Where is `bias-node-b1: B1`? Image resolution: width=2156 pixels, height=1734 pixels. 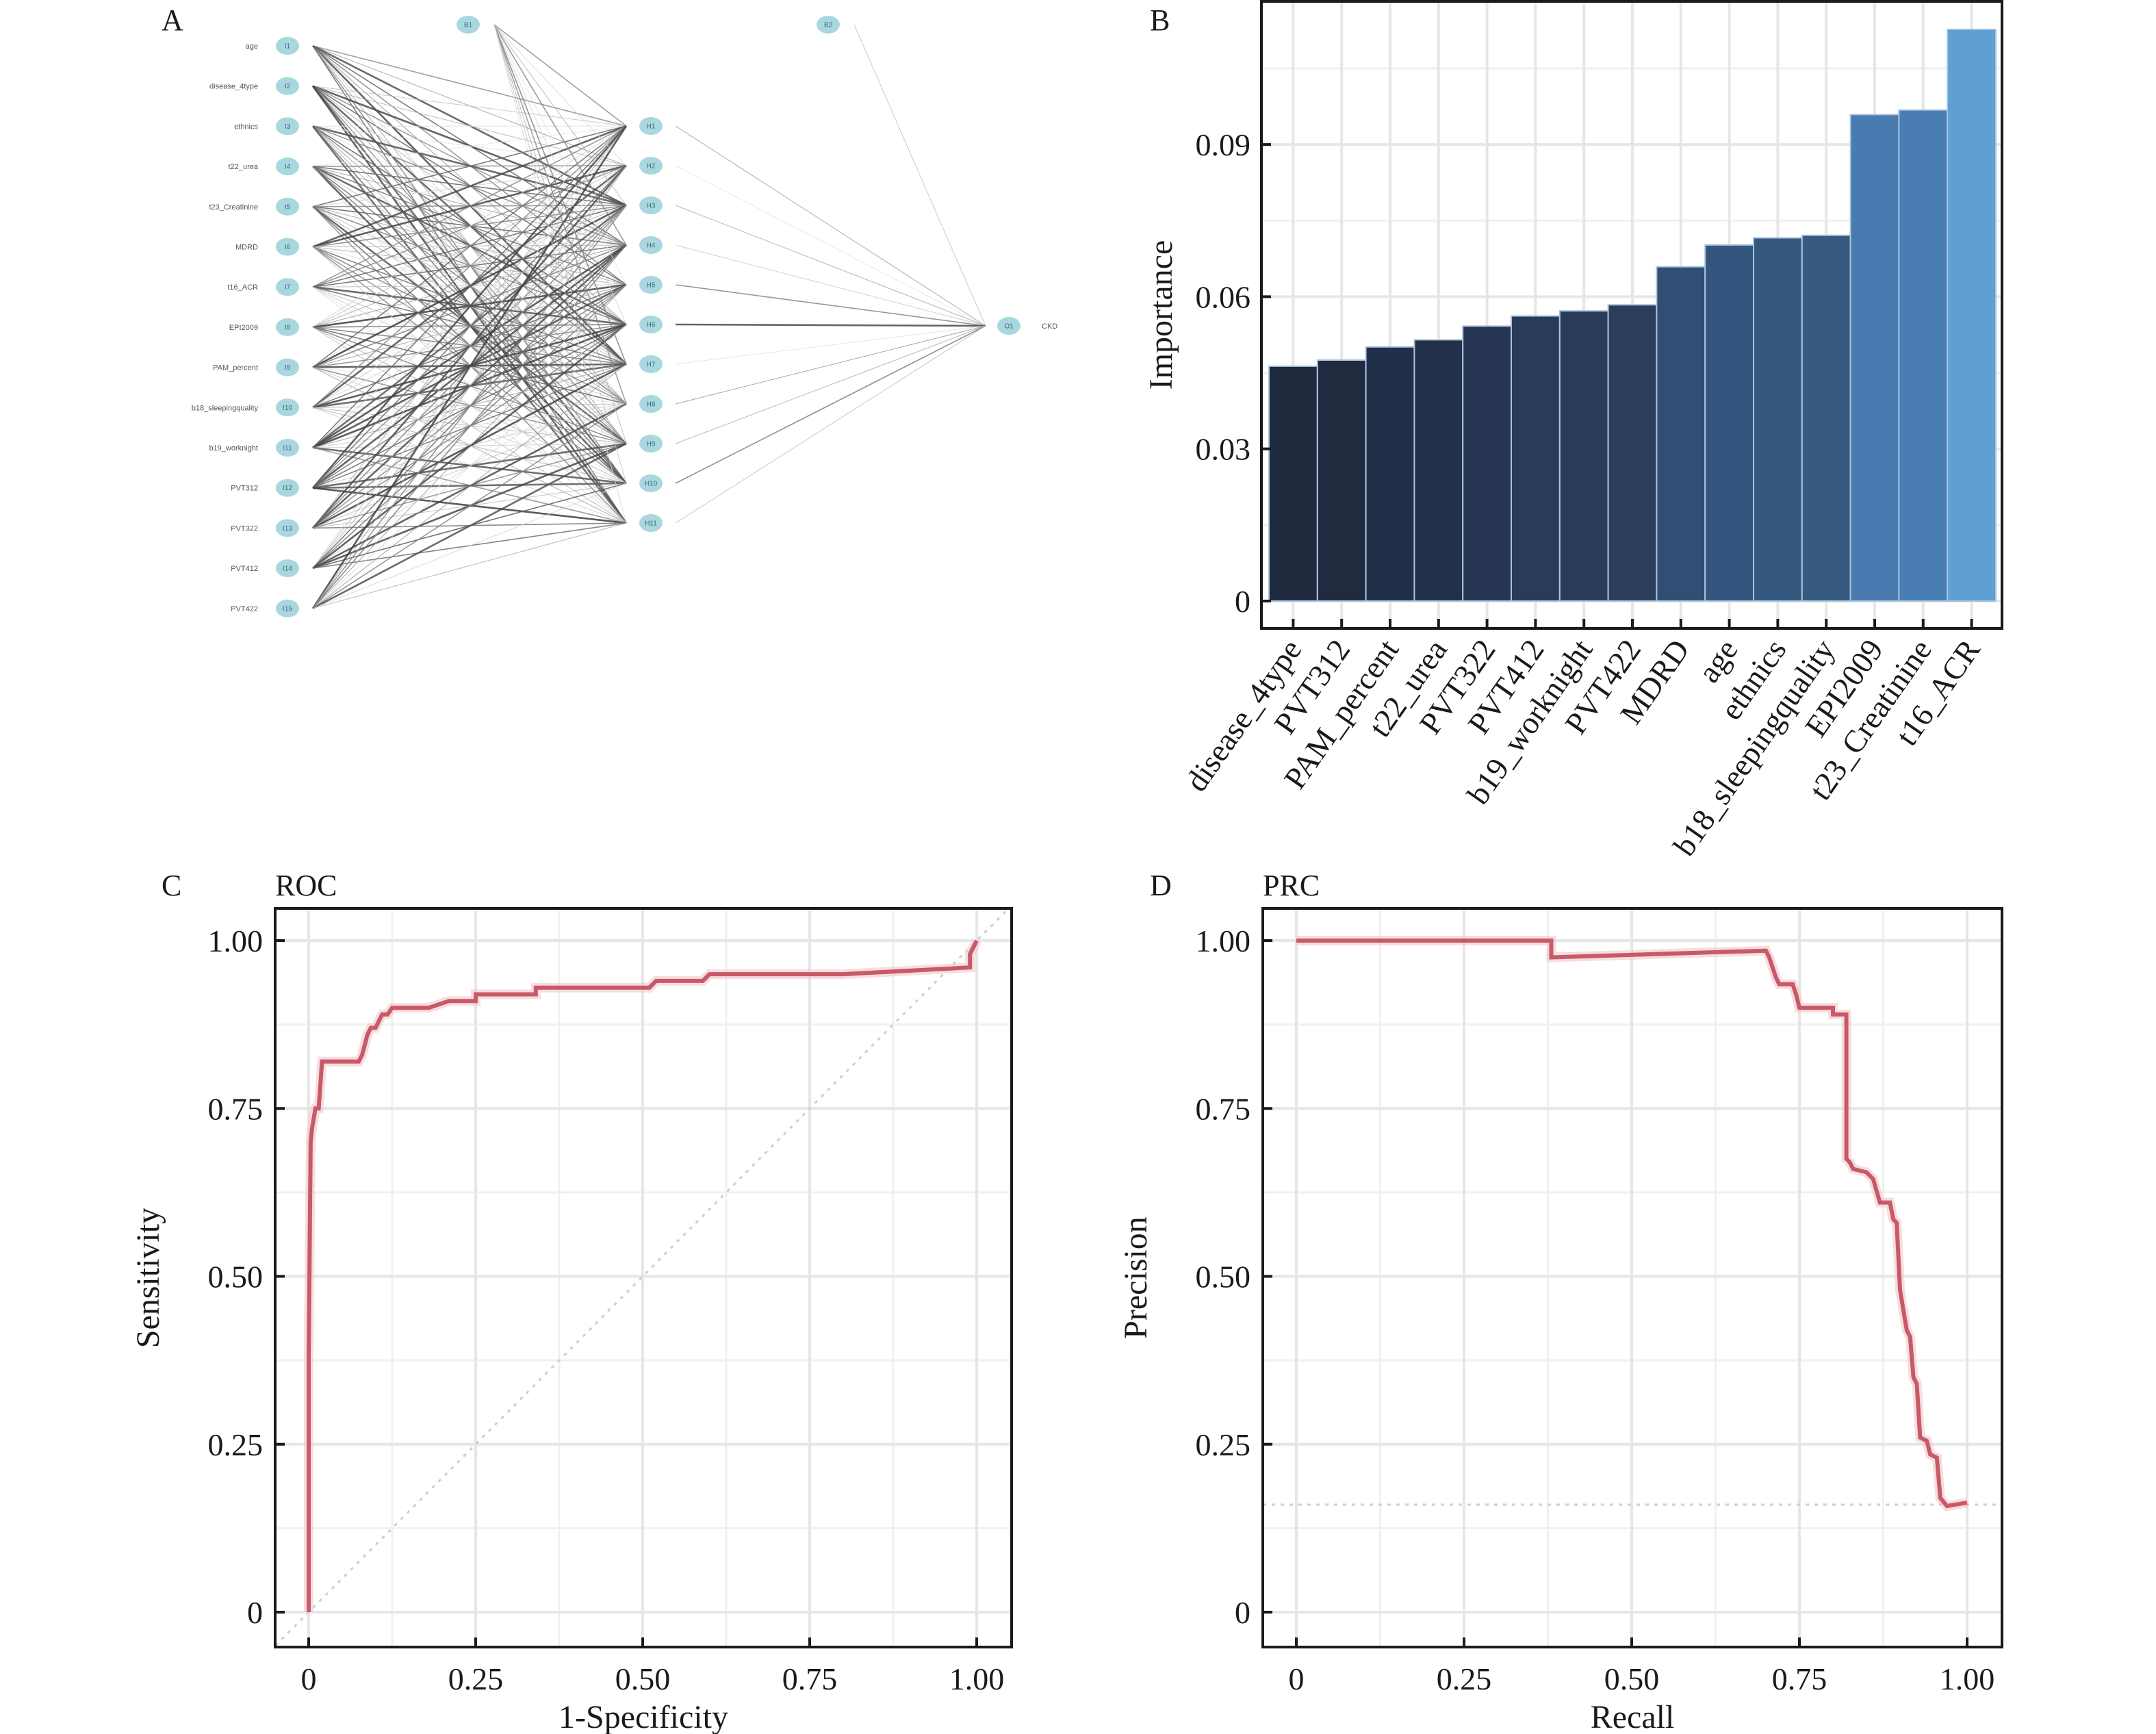 bias-node-b1: B1 is located at coordinates (468, 25).